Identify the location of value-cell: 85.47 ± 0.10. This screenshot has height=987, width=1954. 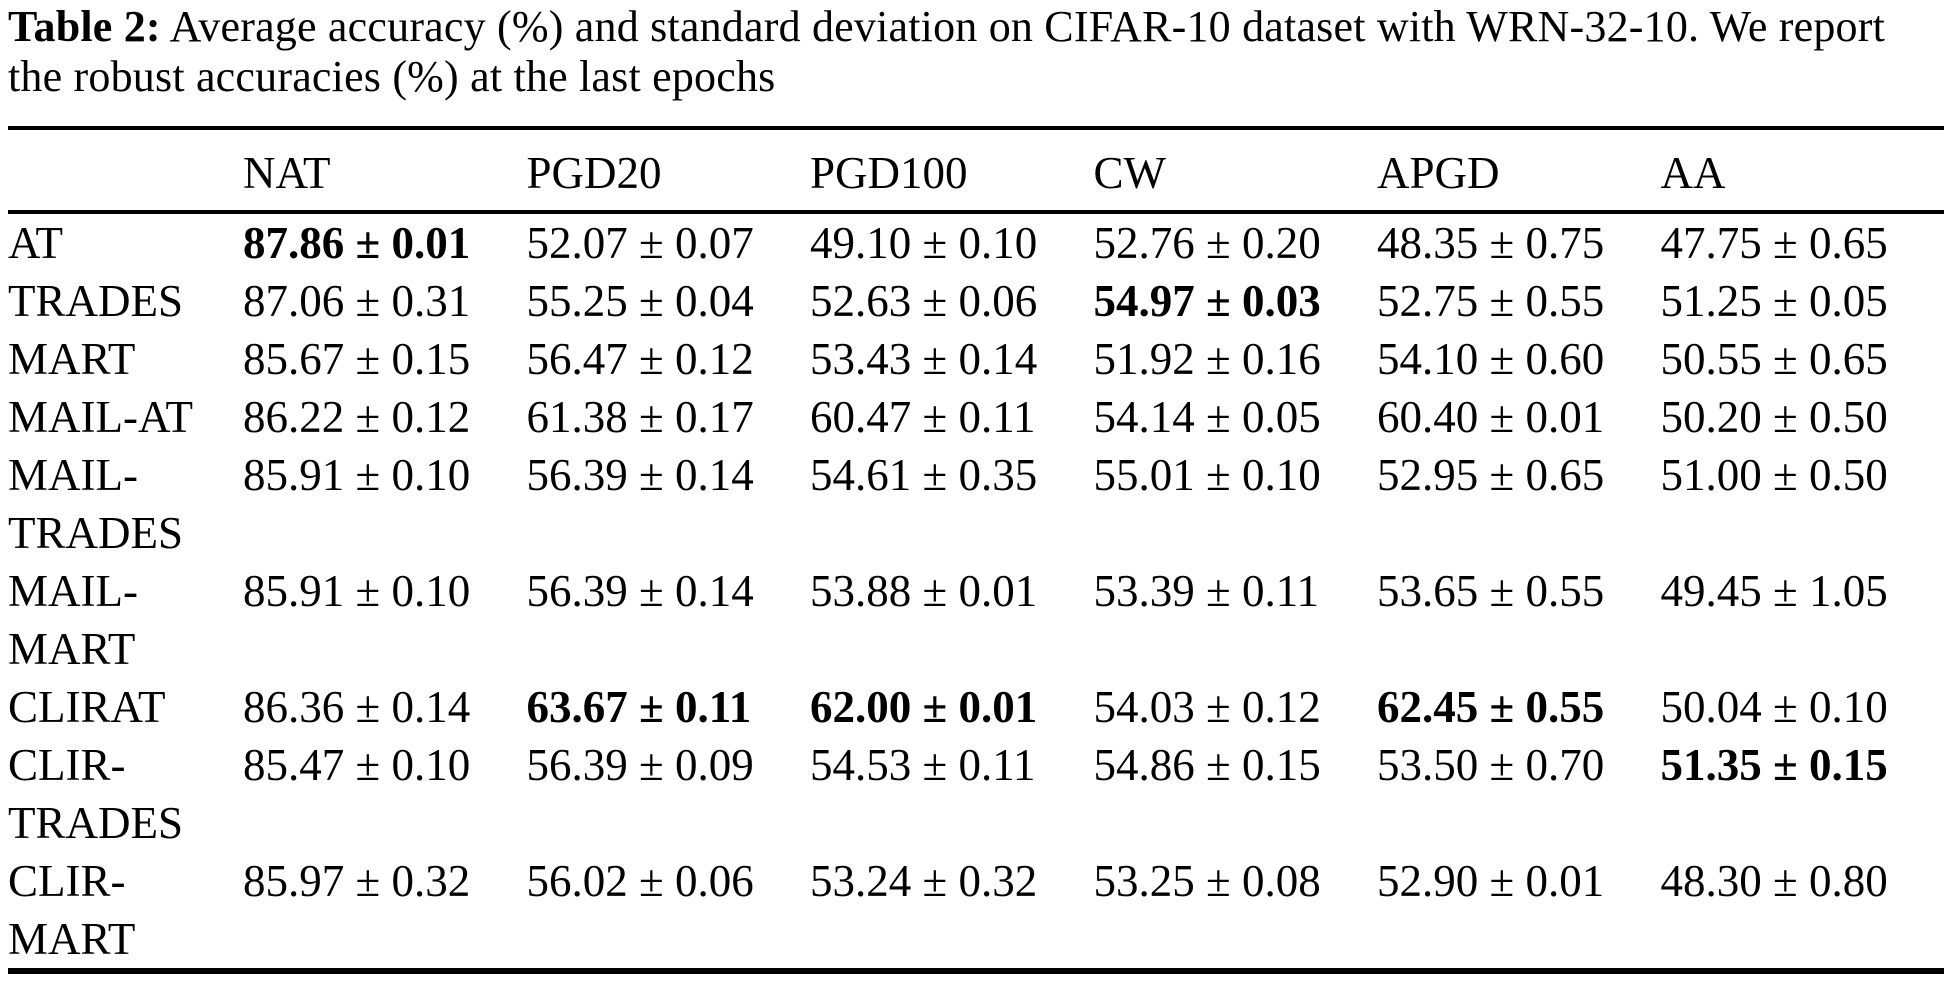
(357, 765).